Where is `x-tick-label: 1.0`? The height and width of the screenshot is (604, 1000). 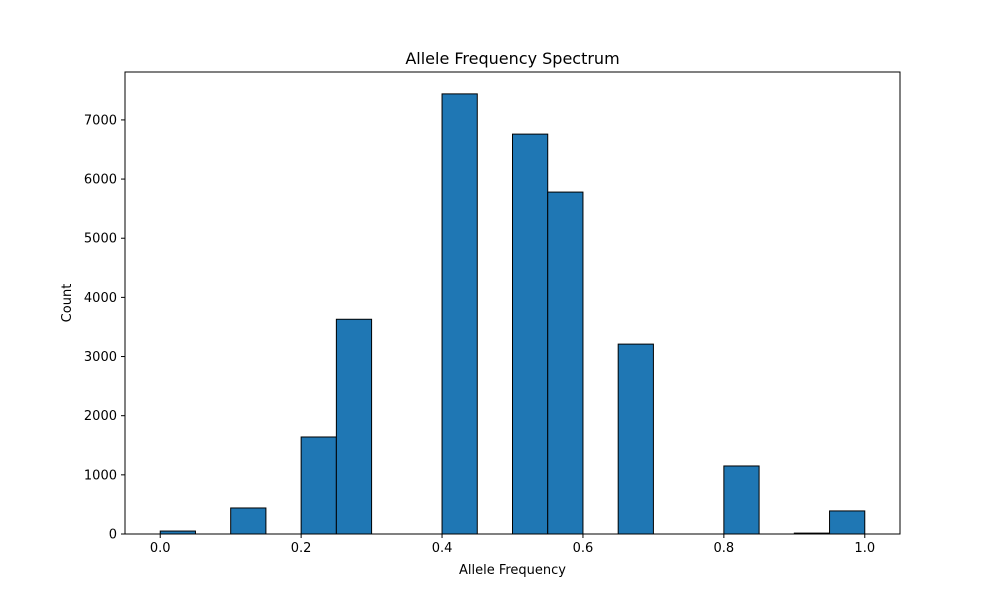
x-tick-label: 1.0 is located at coordinates (864, 548).